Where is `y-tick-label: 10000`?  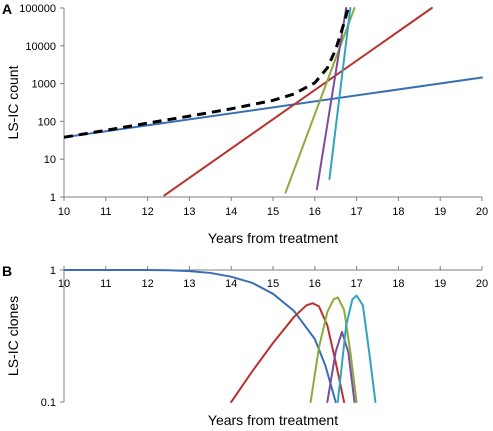
y-tick-label: 10000 is located at coordinates (40, 47).